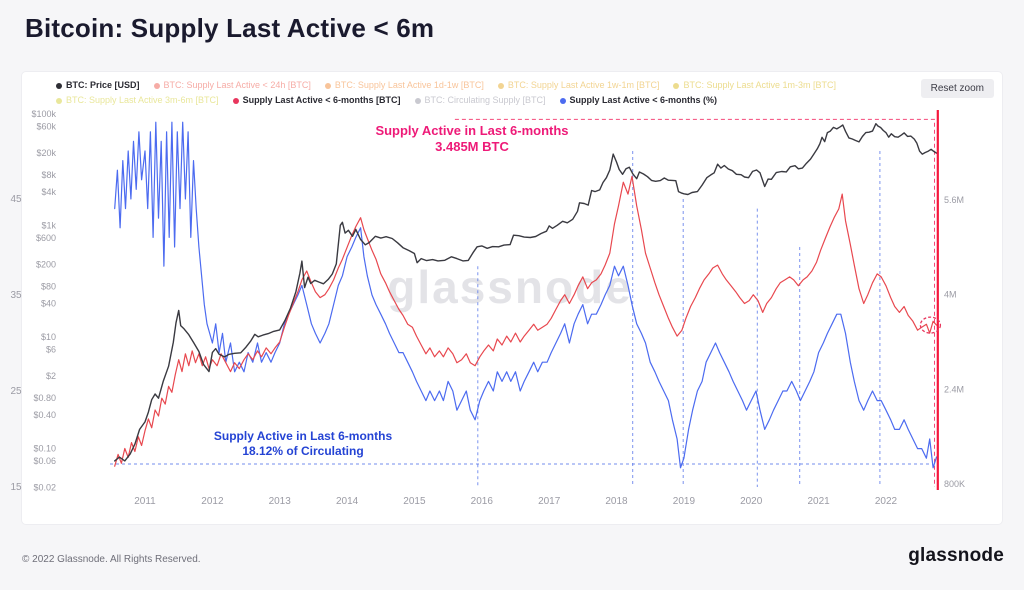  Describe the element at coordinates (48, 192) in the screenshot. I see `price-axis-tick: $4k` at that location.